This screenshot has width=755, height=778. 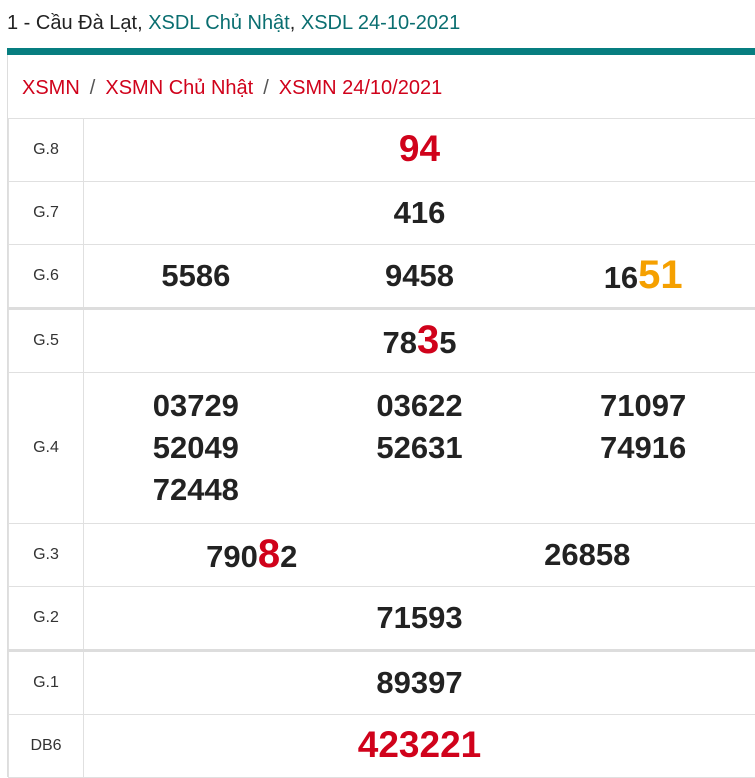 I want to click on prize-row: DB6 423221, so click(x=382, y=746).